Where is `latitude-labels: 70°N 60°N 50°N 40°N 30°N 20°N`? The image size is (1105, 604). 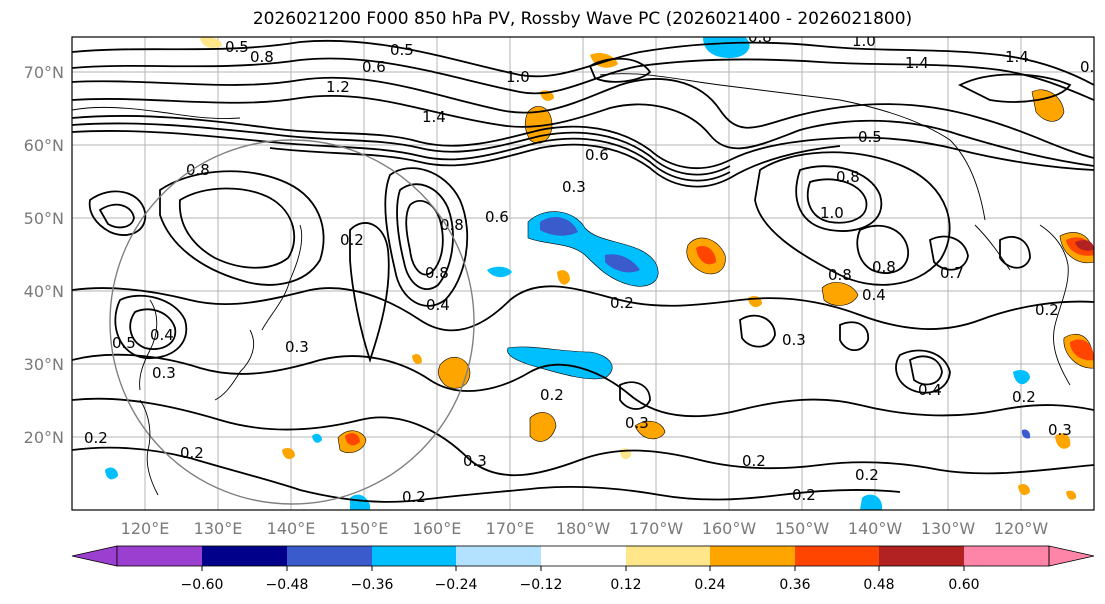
latitude-labels: 70°N 60°N 50°N 40°N 30°N 20°N is located at coordinates (44, 255).